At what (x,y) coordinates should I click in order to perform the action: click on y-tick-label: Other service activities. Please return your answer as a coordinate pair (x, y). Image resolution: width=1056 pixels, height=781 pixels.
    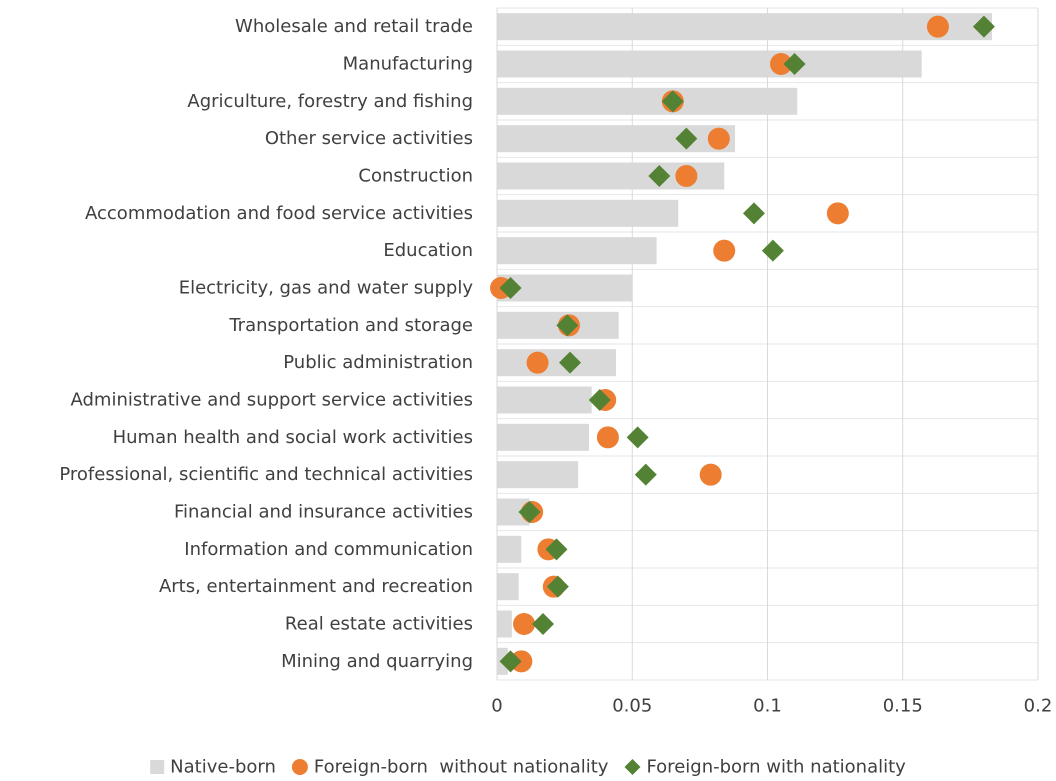
    Looking at the image, I should click on (369, 138).